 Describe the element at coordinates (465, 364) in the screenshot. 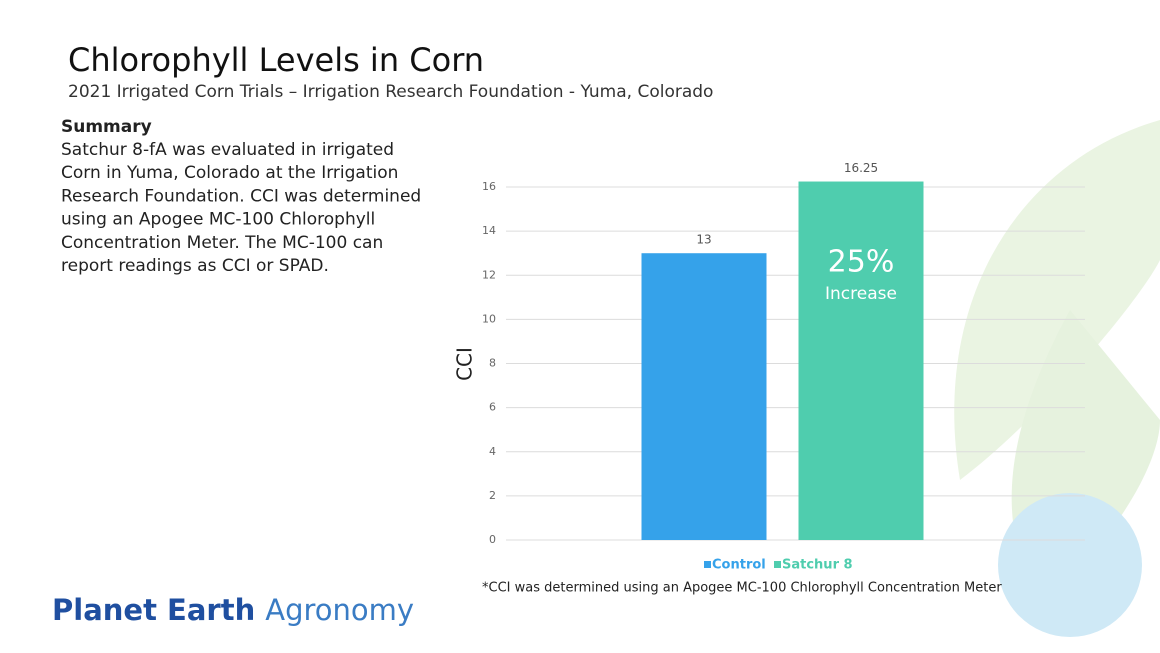

I see `y-axis-label: CCI` at that location.